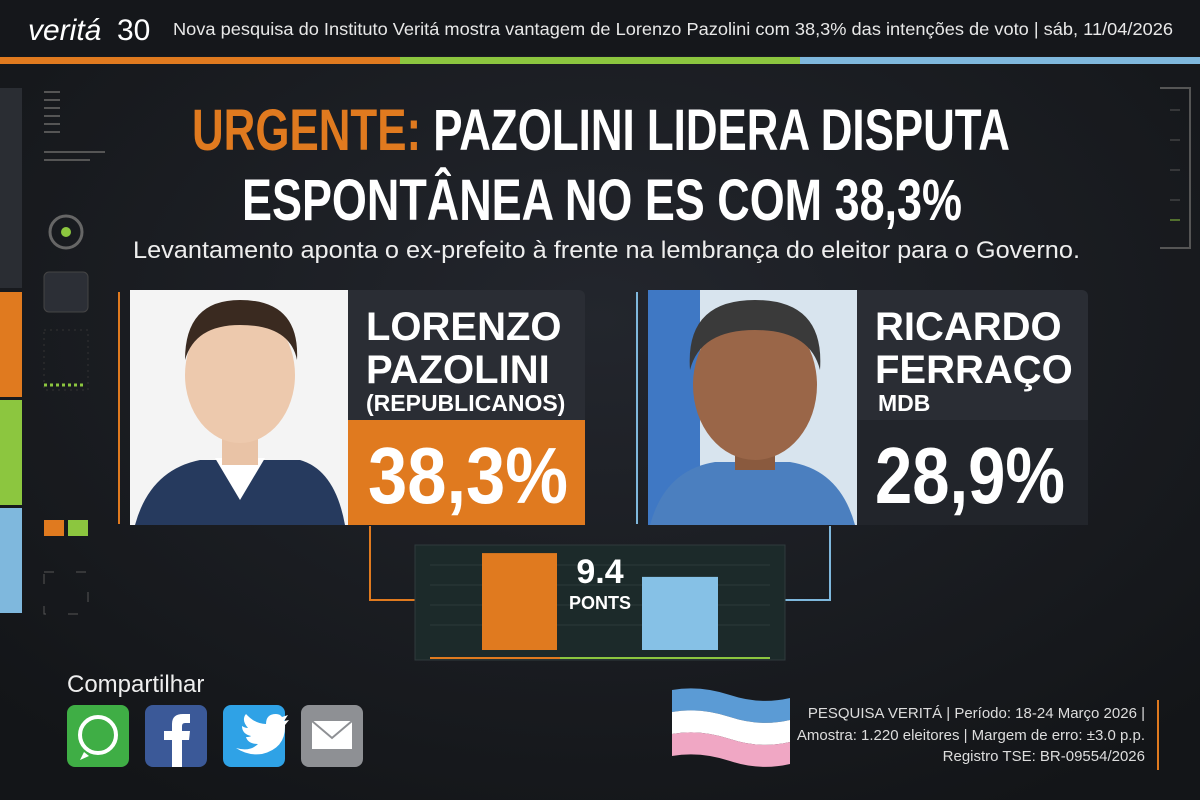 The width and height of the screenshot is (1200, 800). I want to click on difference-value: 9.4, so click(599, 572).